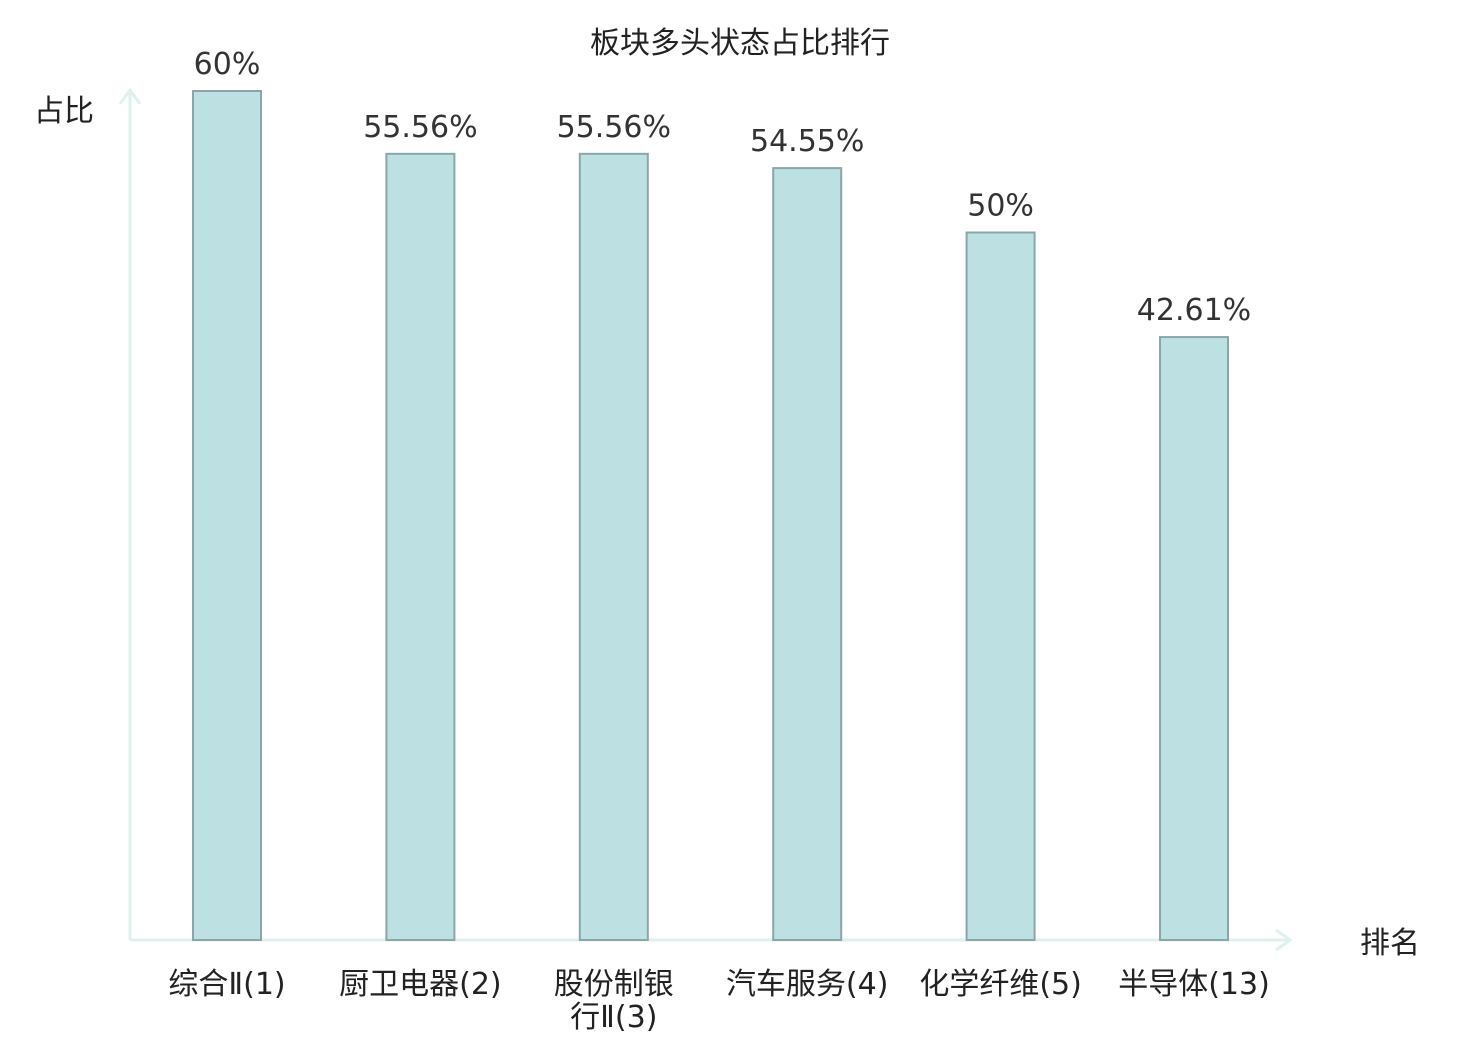 This screenshot has height=1040, width=1480. Describe the element at coordinates (613, 1017) in the screenshot. I see `x-tick-label: 行Ⅱ(3)` at that location.